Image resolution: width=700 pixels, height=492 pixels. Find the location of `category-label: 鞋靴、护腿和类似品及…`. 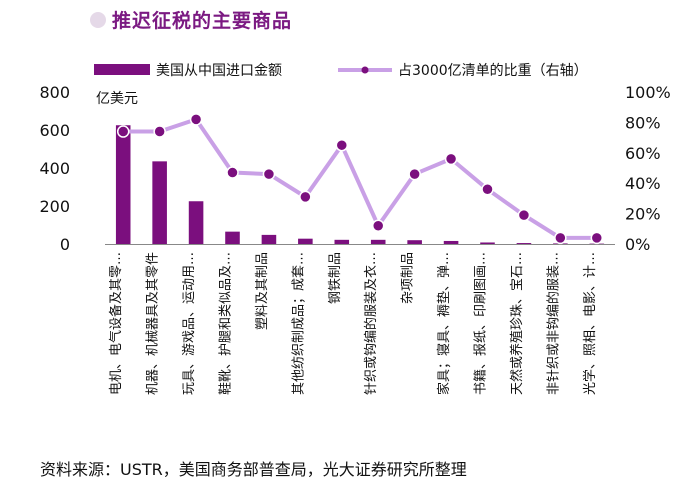

category-label: 鞋靴、护腿和类似品及… is located at coordinates (226, 323).